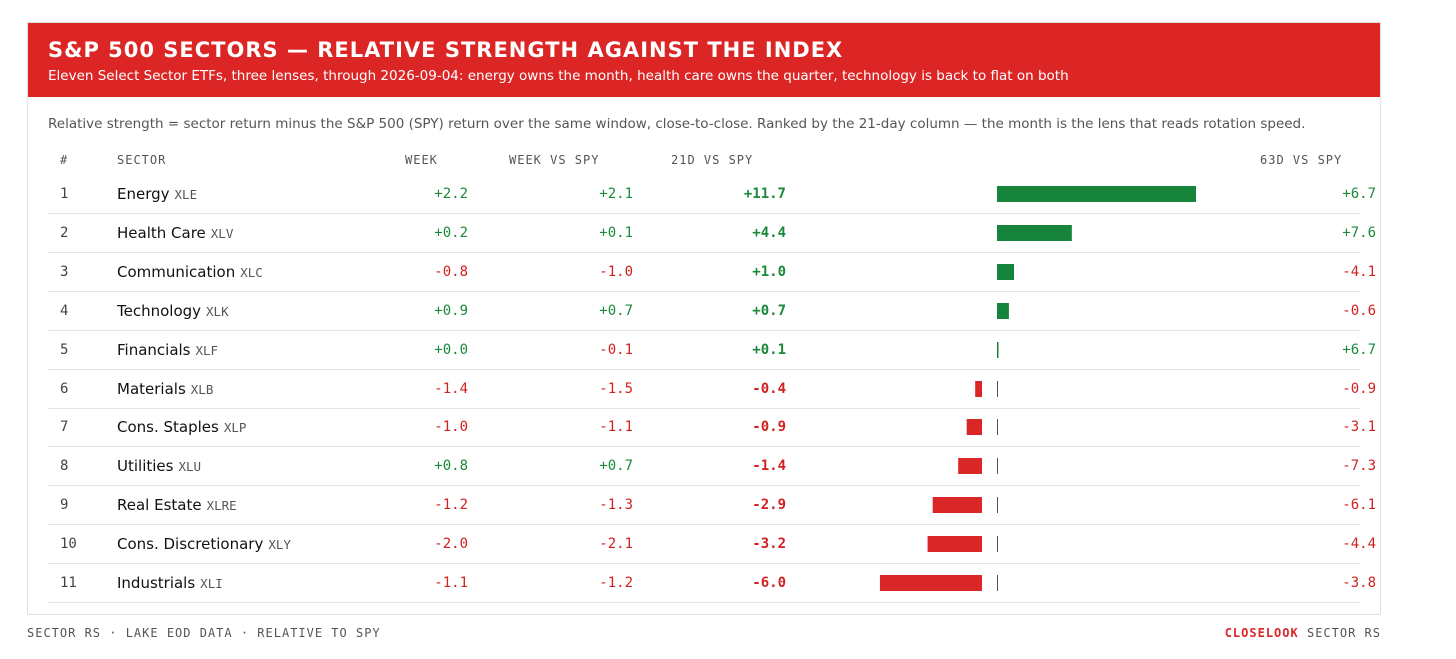 The height and width of the screenshot is (659, 1456). I want to click on week-vs-spy-cell: -1.0, so click(616, 271).